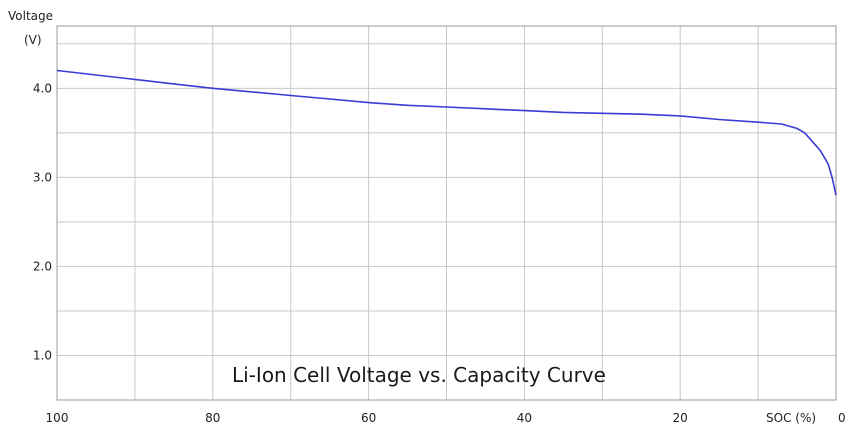  I want to click on x-tick-label: 60, so click(368, 418).